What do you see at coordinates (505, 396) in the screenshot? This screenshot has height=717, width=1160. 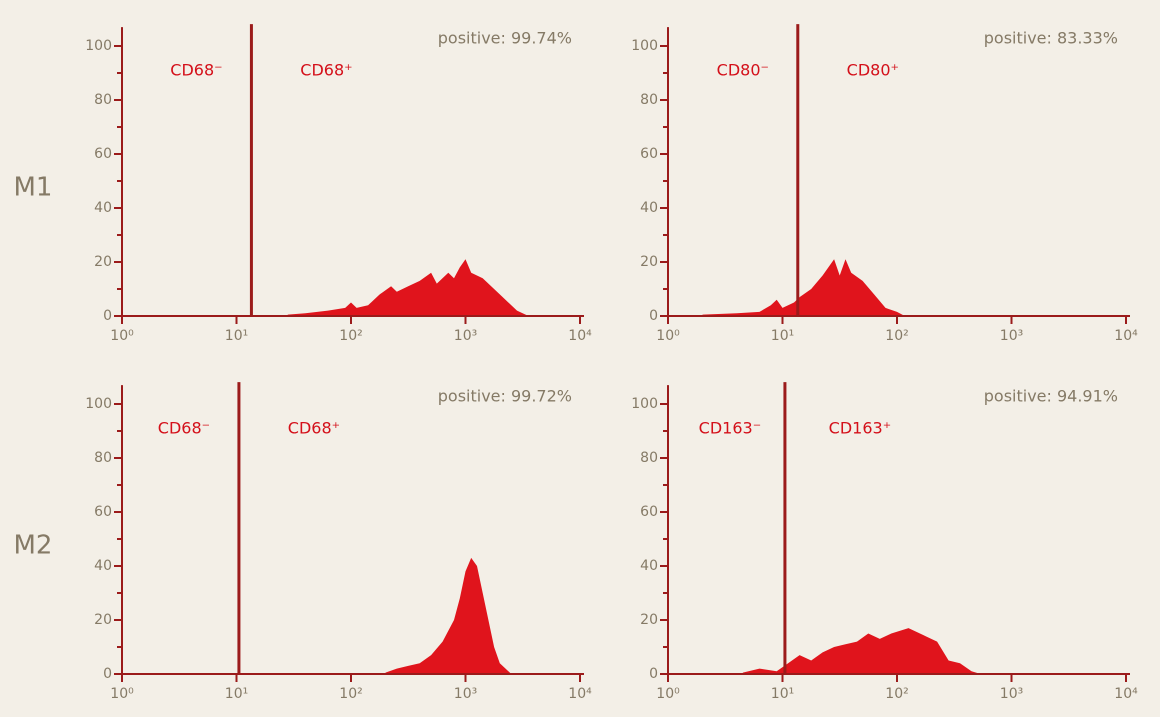 I see `annotation: positive: 99.72%` at bounding box center [505, 396].